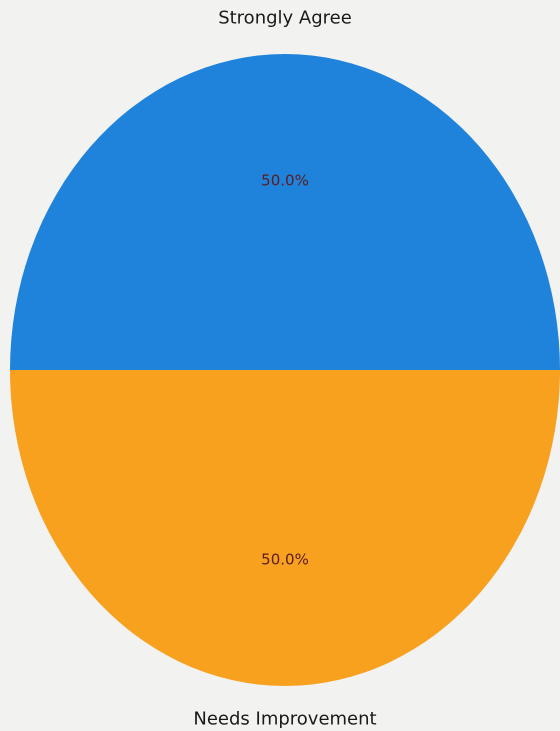 This screenshot has height=731, width=560. What do you see at coordinates (285, 18) in the screenshot?
I see `slice-label-strongly-agree: Strongly Agree` at bounding box center [285, 18].